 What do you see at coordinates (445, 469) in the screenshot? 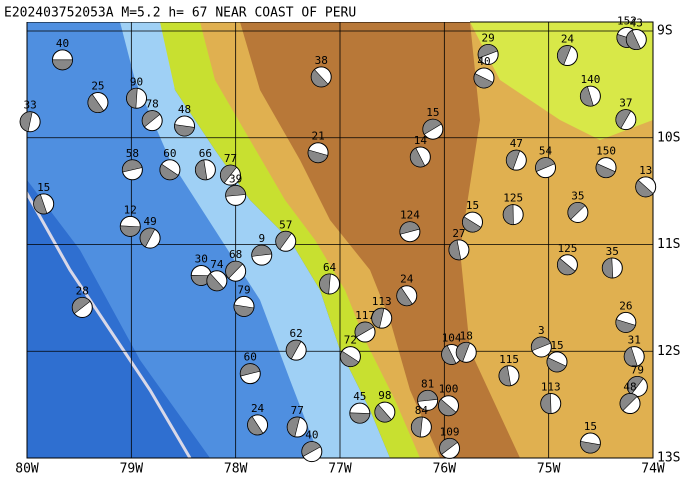
I see `x-tick-label: 76W` at bounding box center [445, 469].